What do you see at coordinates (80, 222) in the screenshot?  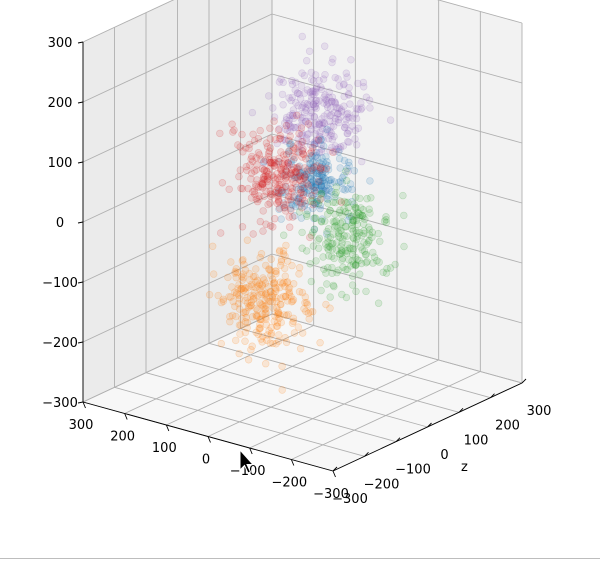 I see `vertical-tick-mark` at bounding box center [80, 222].